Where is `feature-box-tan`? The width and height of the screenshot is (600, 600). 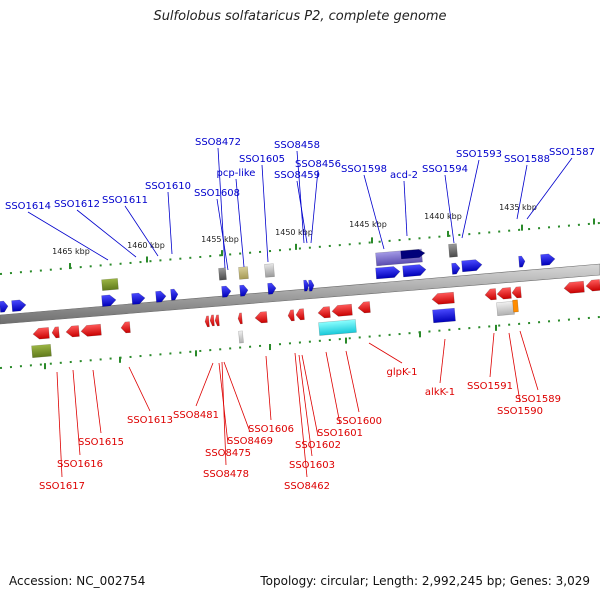 feature-box-tan is located at coordinates (243, 273).